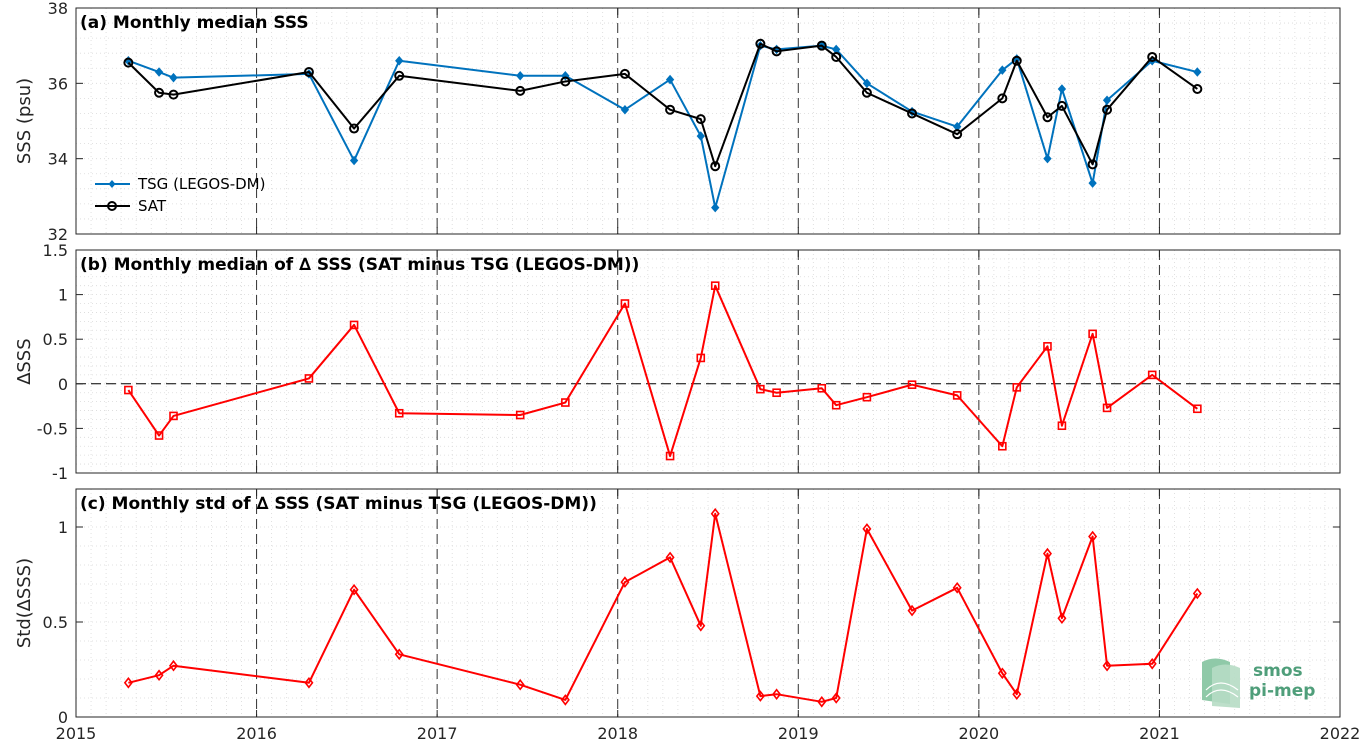 The image size is (1363, 745). What do you see at coordinates (617, 733) in the screenshot?
I see `x-tick-label: 2018` at bounding box center [617, 733].